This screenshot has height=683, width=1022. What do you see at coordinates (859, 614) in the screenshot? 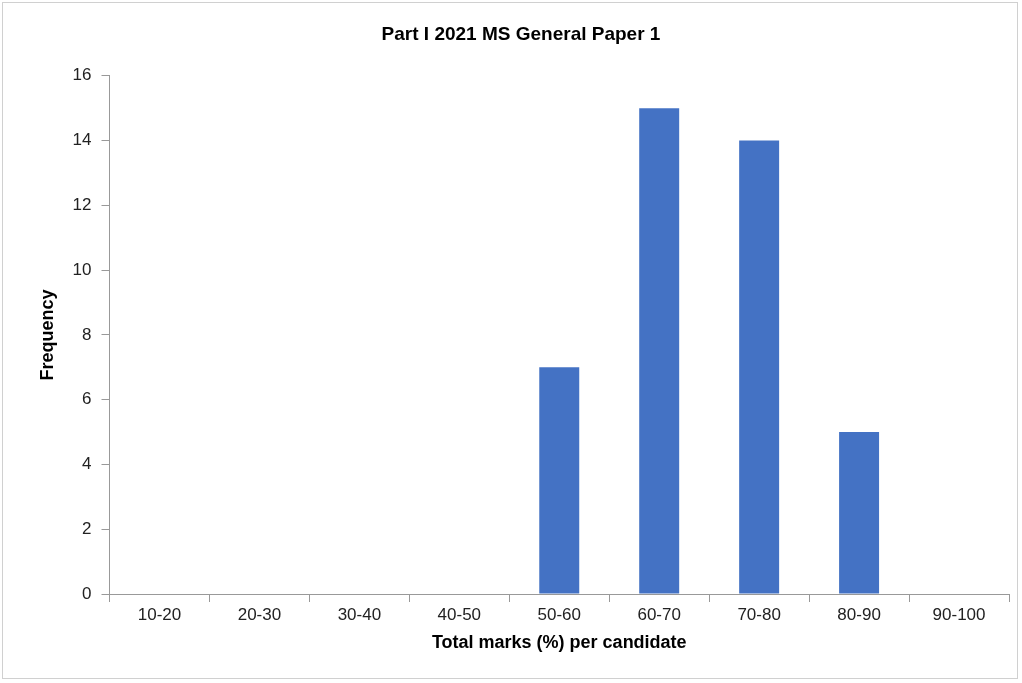
I see `x-tick-label: 80-90` at bounding box center [859, 614].